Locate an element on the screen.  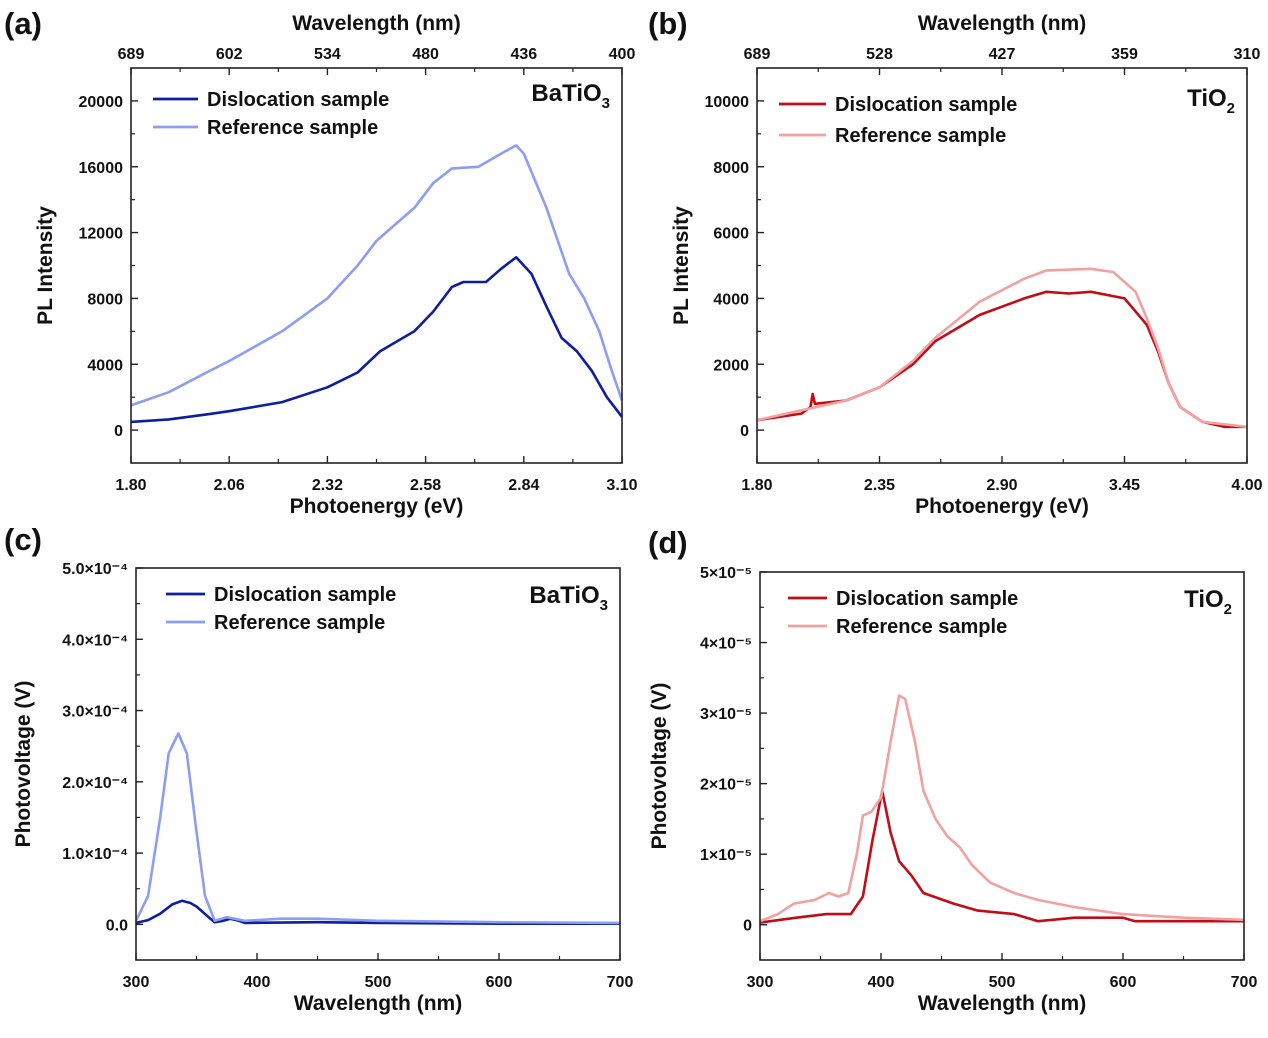
x-tick-label: 2.84 is located at coordinates (523, 485).